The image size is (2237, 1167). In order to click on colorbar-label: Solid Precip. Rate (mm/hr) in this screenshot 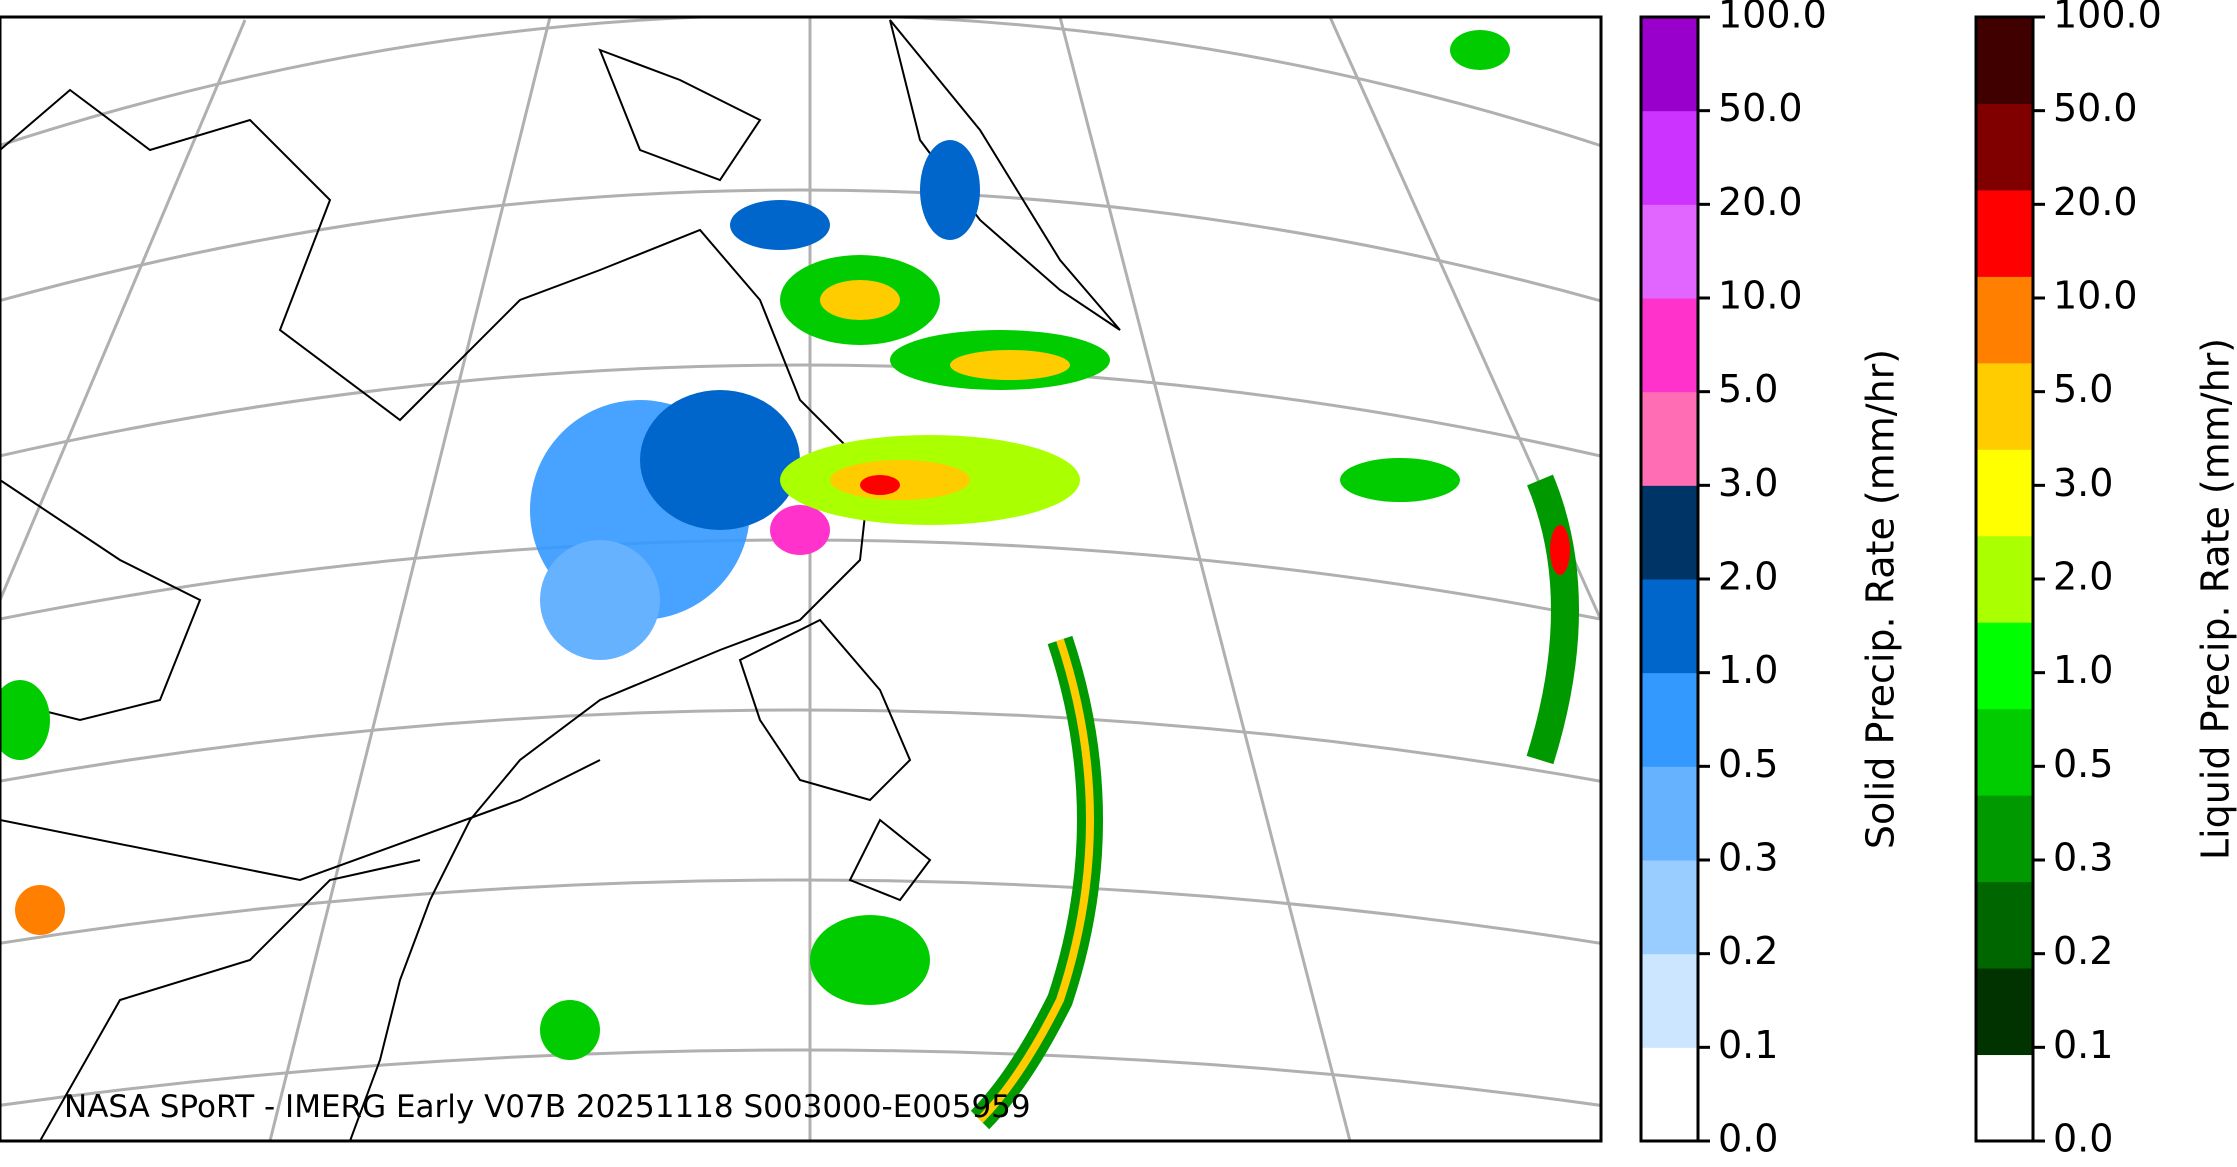, I will do `click(1881, 599)`.